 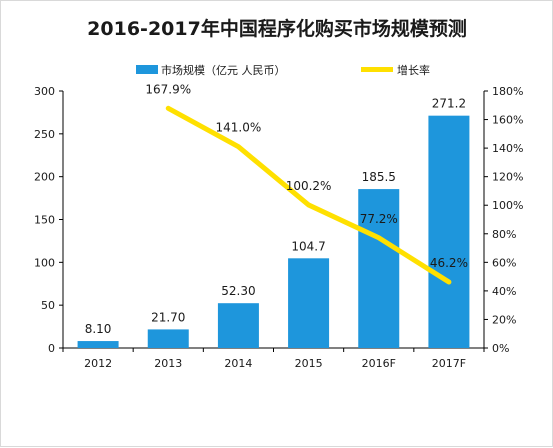 I want to click on line-data-label: 167.9%, so click(x=168, y=89).